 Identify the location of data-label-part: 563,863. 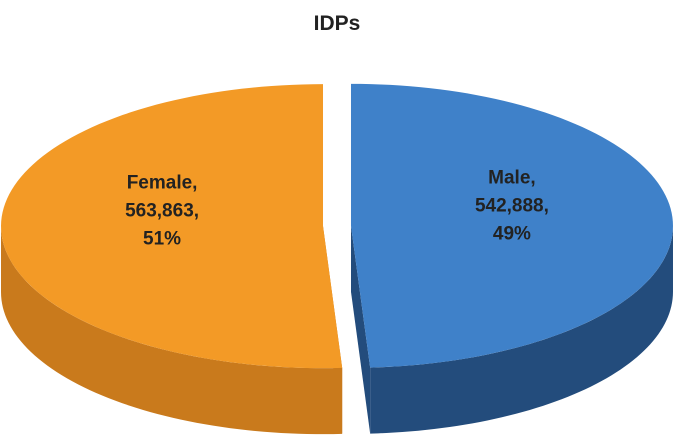
(159, 210).